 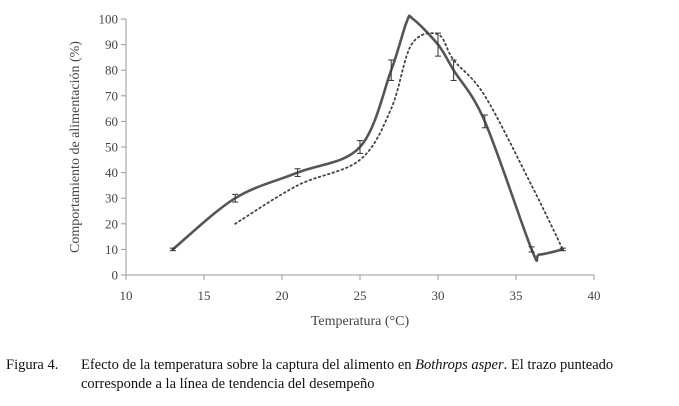 What do you see at coordinates (204, 295) in the screenshot?
I see `x-tick-label: 15` at bounding box center [204, 295].